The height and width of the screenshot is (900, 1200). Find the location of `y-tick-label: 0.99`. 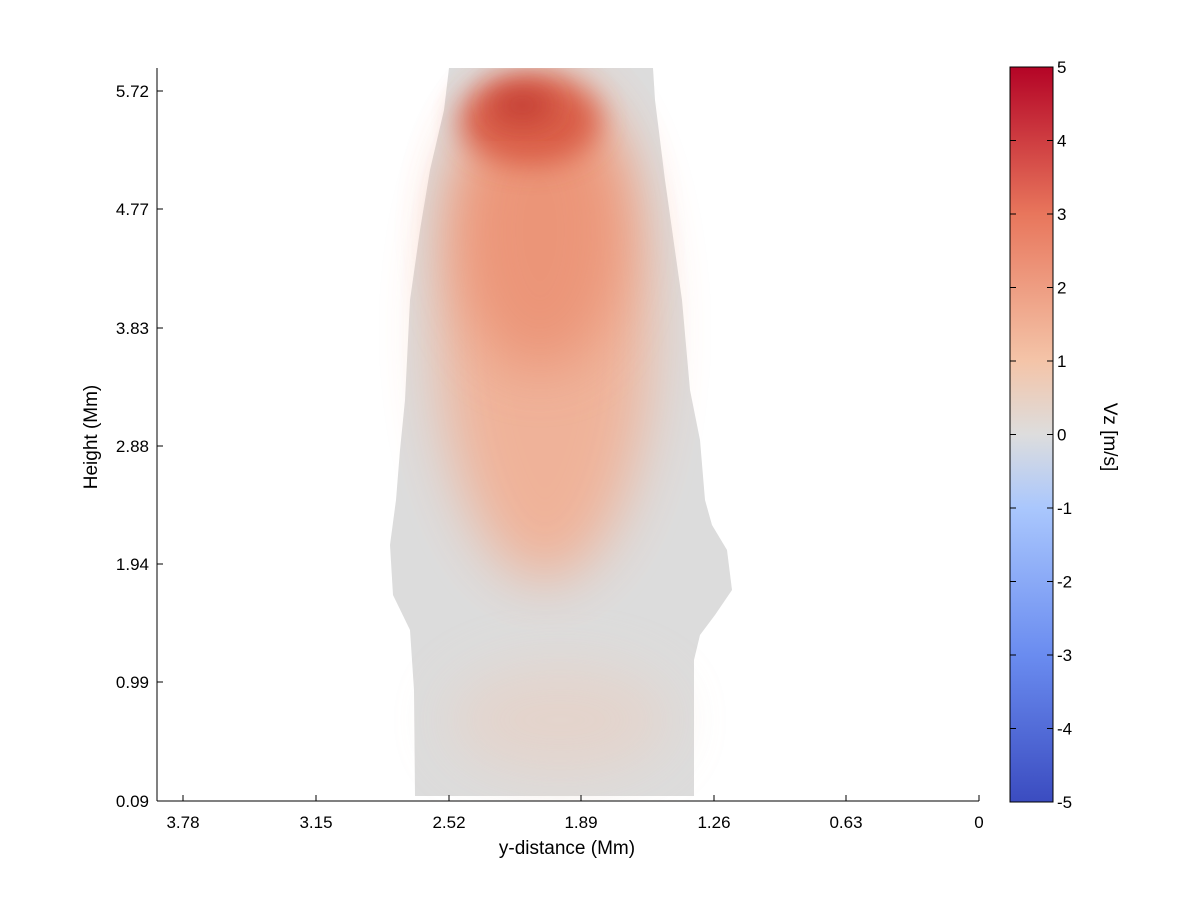

y-tick-label: 0.99 is located at coordinates (132, 682).